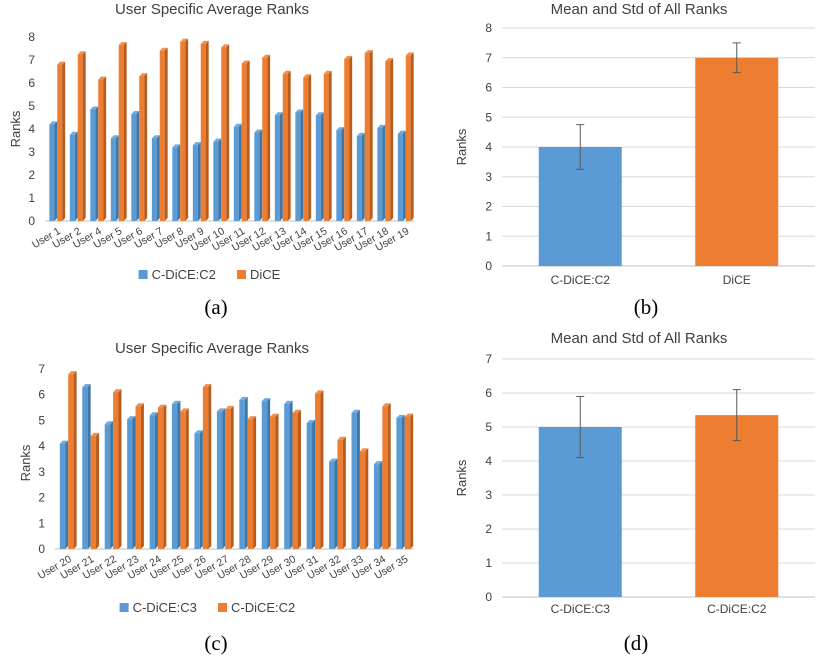 The height and width of the screenshot is (659, 830). I want to click on y-tick-label: 3, so click(488, 495).